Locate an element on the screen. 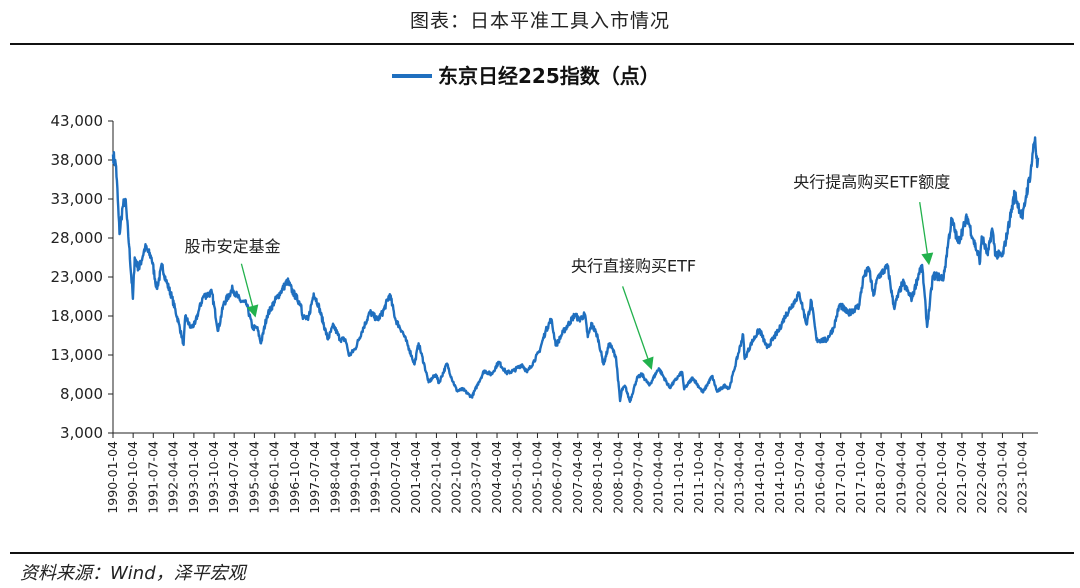 The width and height of the screenshot is (1080, 588). x-tick-label: 2020-01-04 is located at coordinates (921, 477).